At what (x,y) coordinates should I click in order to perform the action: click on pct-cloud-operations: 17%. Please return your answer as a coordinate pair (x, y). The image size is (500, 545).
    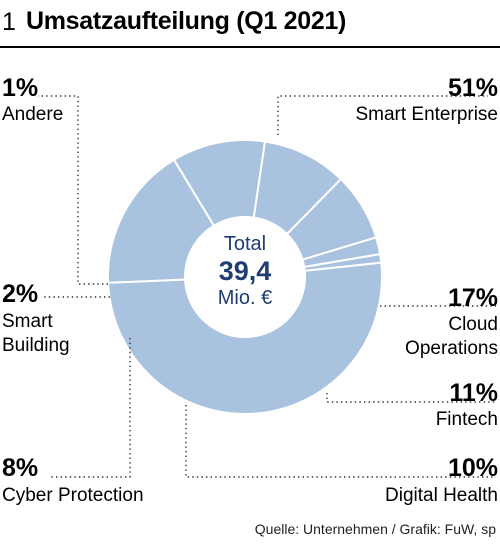
    Looking at the image, I should click on (472, 298).